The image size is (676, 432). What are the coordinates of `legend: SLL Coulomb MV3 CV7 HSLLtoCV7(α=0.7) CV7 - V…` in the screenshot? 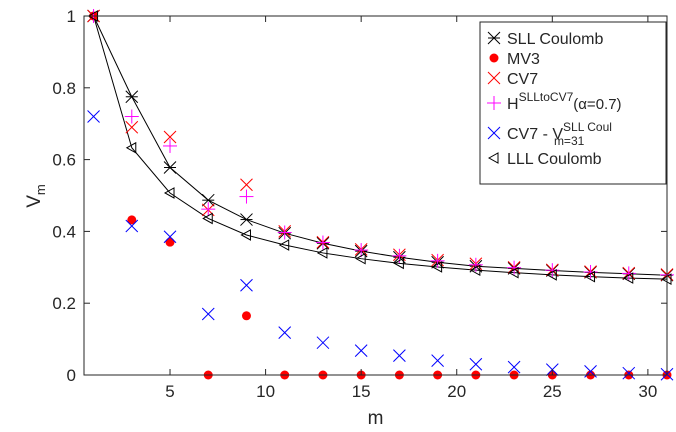 It's located at (573, 103).